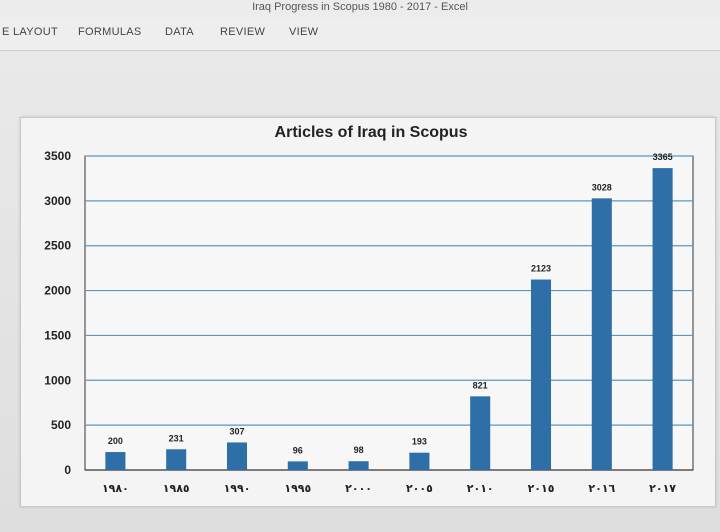 Image resolution: width=720 pixels, height=532 pixels. Describe the element at coordinates (243, 32) in the screenshot. I see `tab-review: REVIEW` at that location.